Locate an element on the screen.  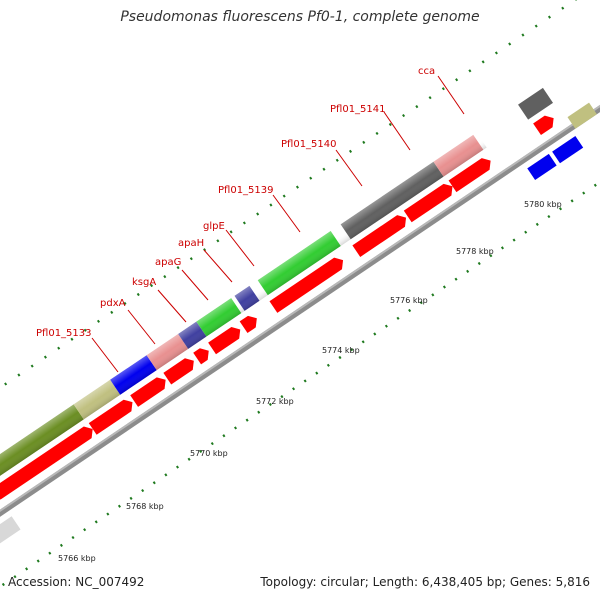
tick-label-5772: 5772 kbp is located at coordinates (275, 401).